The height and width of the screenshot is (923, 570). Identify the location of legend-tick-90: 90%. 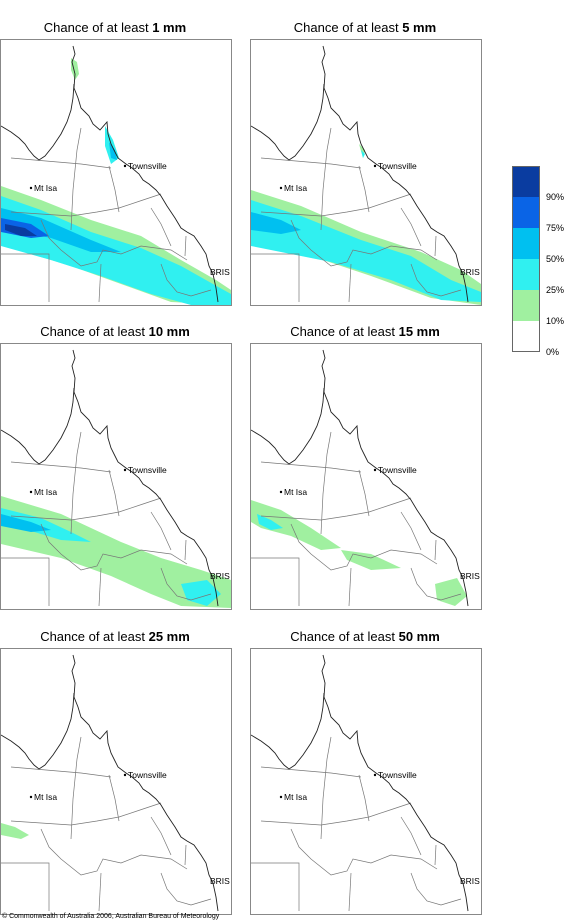
(555, 197).